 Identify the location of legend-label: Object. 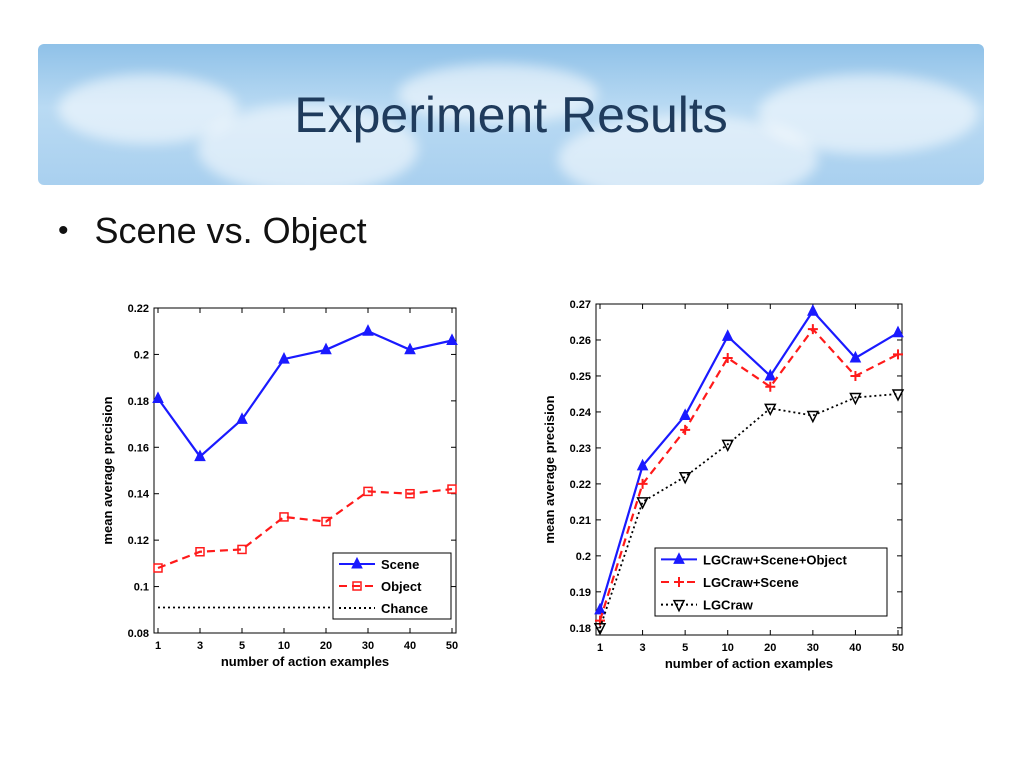
(401, 586).